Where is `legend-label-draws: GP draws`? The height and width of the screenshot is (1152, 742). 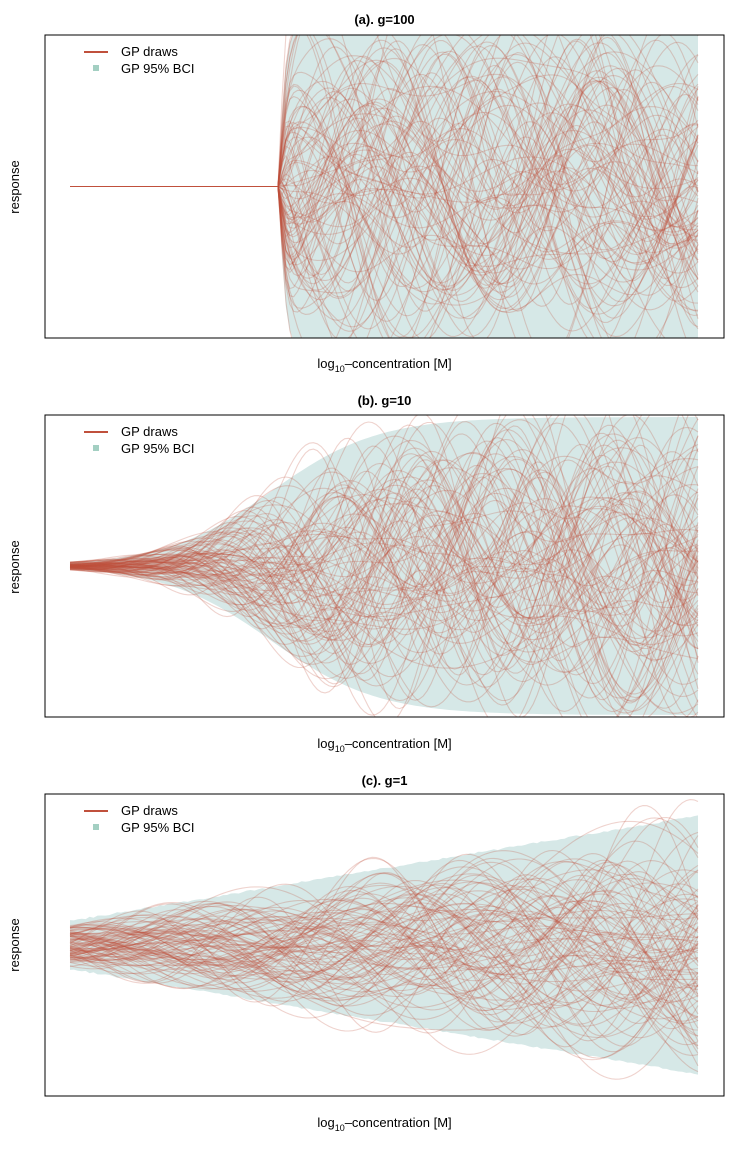
legend-label-draws: GP draws is located at coordinates (149, 51).